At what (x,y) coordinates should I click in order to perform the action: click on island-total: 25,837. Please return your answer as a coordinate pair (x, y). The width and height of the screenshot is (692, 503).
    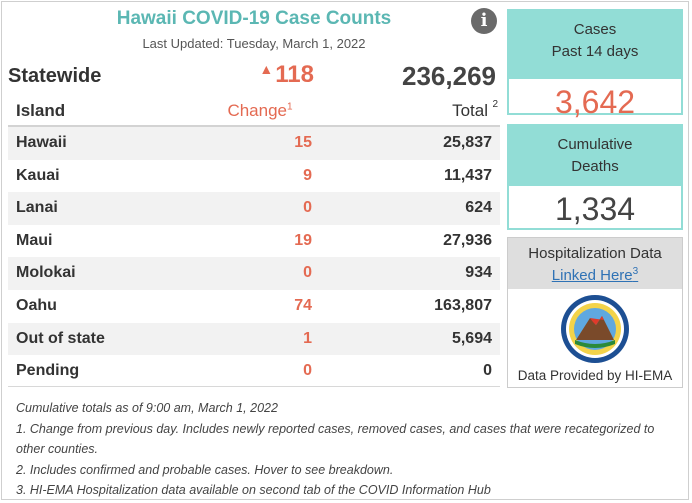
    Looking at the image, I should click on (467, 142).